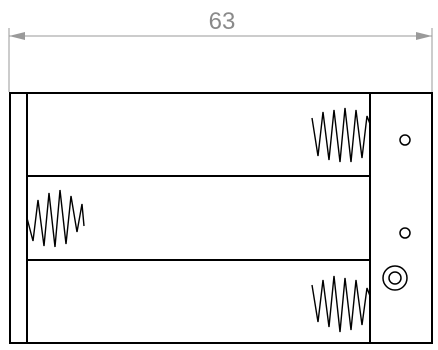 The width and height of the screenshot is (438, 350). What do you see at coordinates (222, 21) in the screenshot?
I see `dimension-label: 63` at bounding box center [222, 21].